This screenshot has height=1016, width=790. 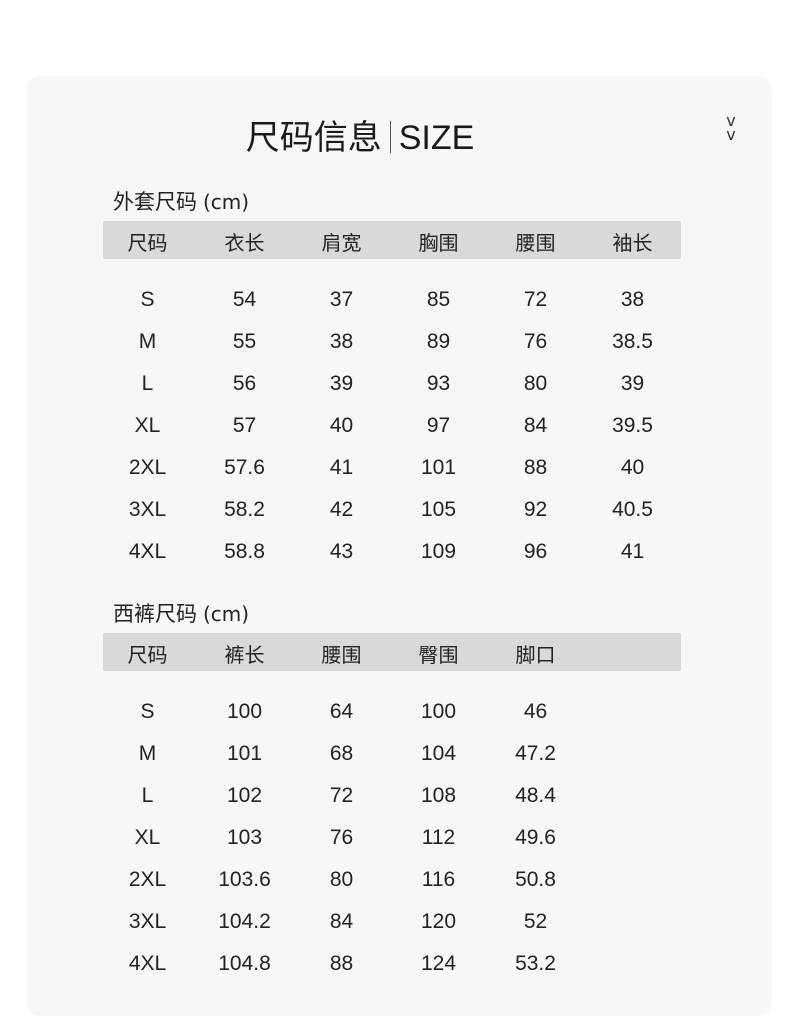 I want to click on header-cell: 衣长, so click(x=244, y=243).